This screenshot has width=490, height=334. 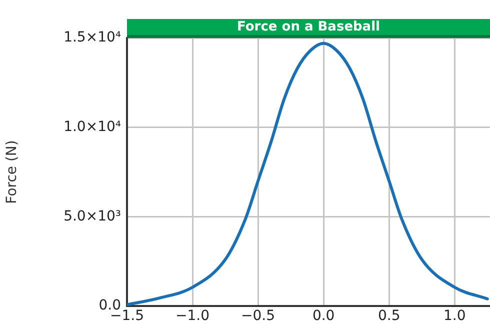 I want to click on y-axis-title: Force (N), so click(x=12, y=172).